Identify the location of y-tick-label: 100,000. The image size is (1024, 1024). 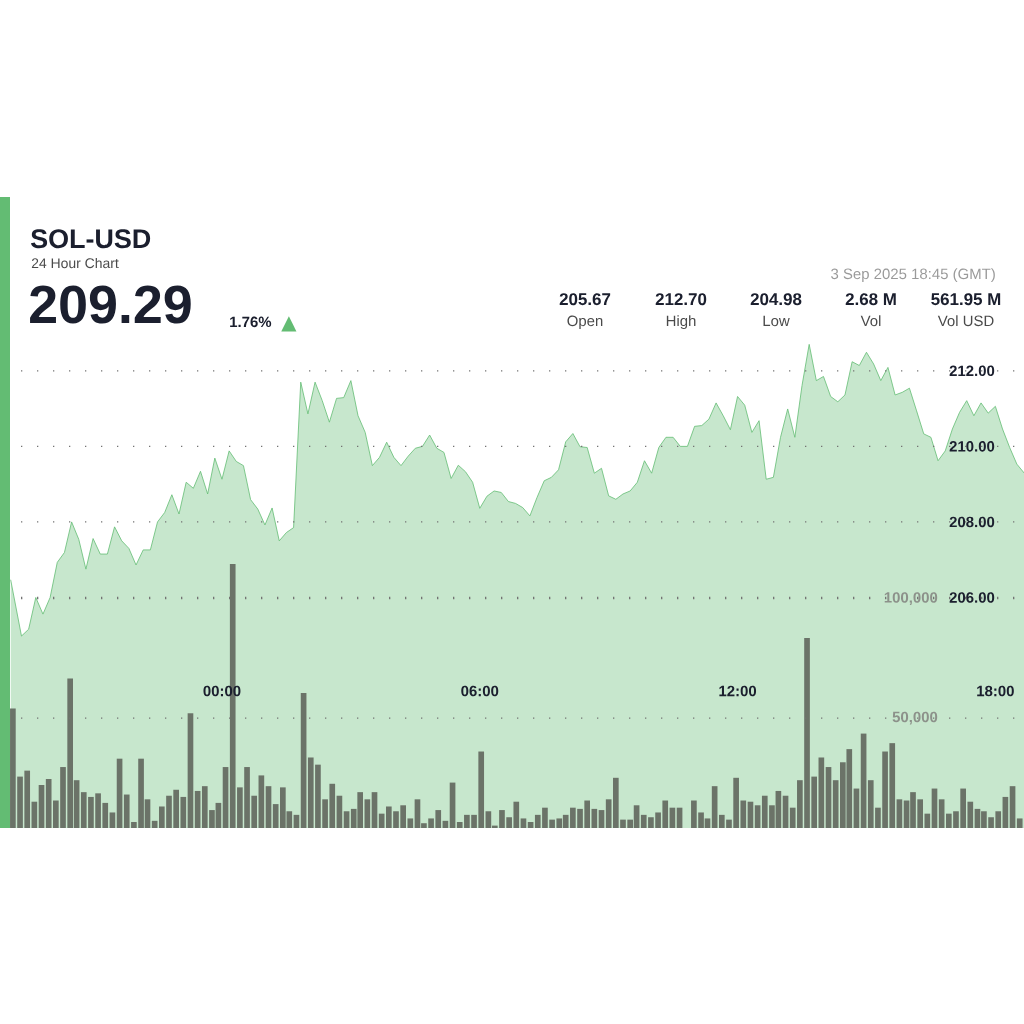
(911, 598).